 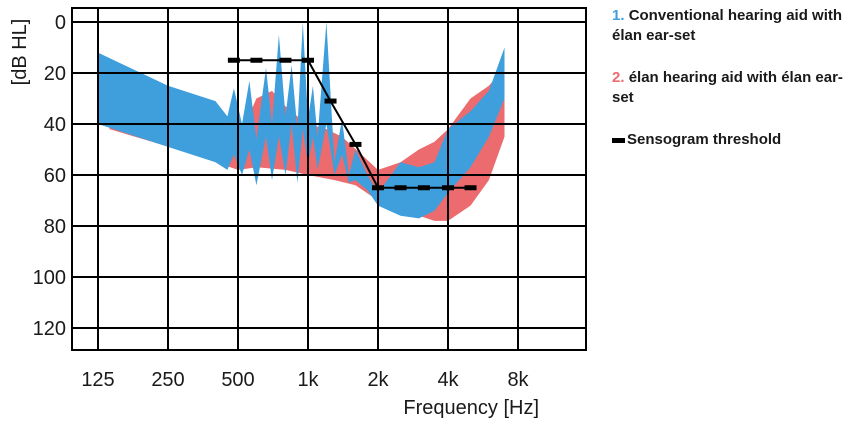 What do you see at coordinates (618, 140) in the screenshot?
I see `threshold-swatch-icon` at bounding box center [618, 140].